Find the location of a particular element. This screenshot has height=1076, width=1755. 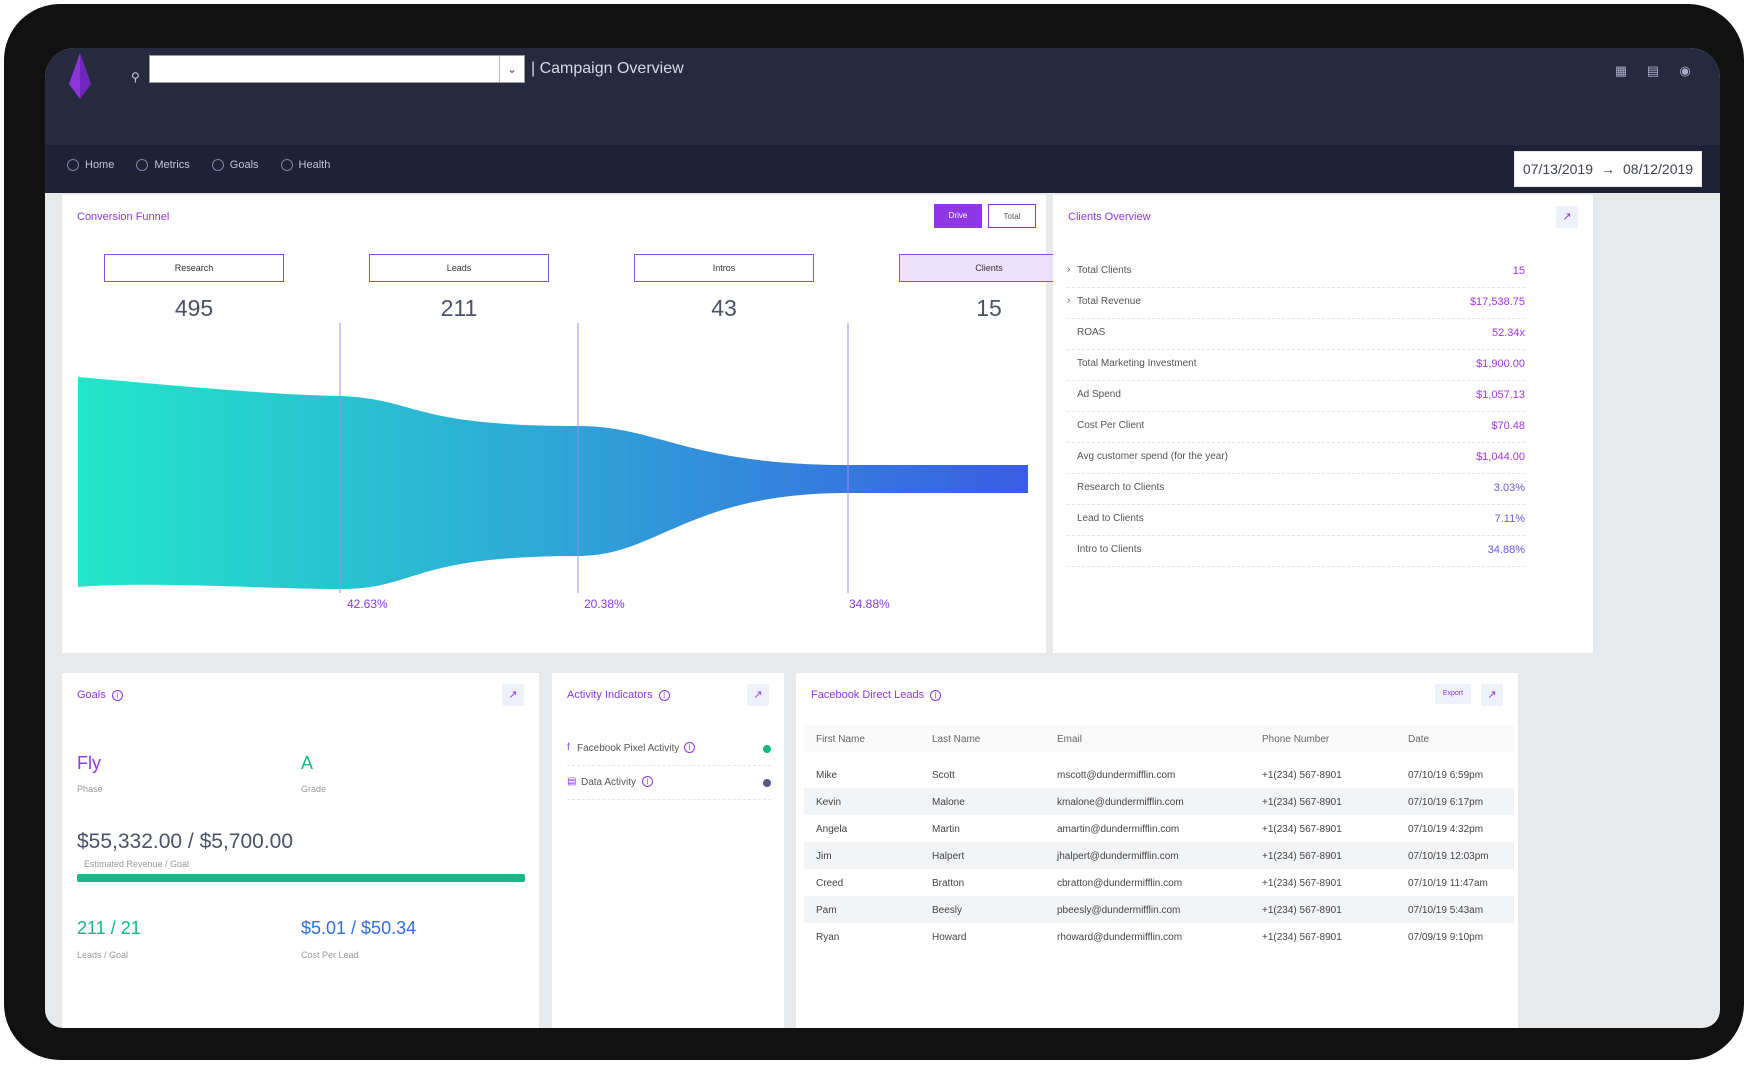

overview-label: Avg customer spend (for the year) is located at coordinates (1152, 456).